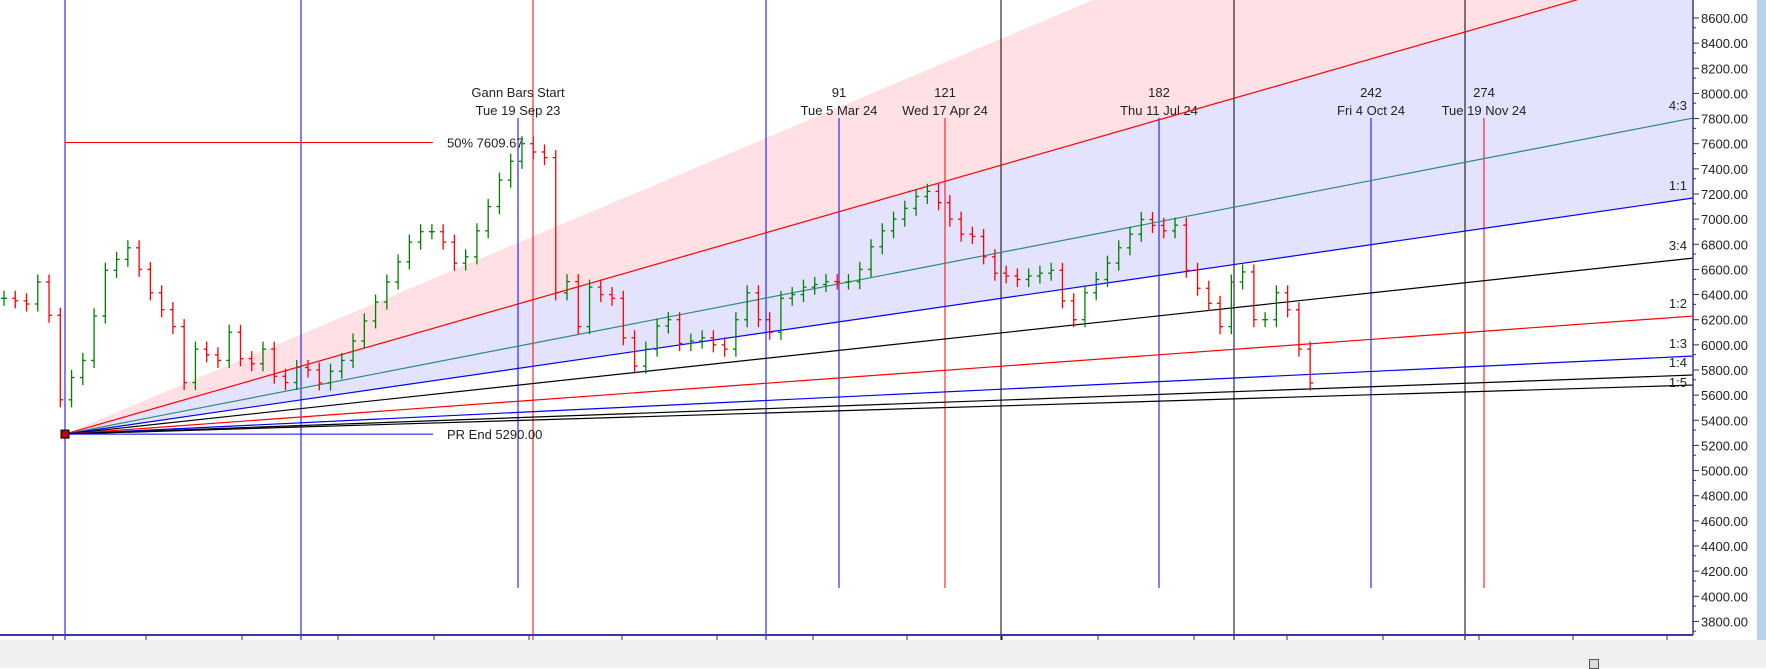  I want to click on y-tick-label: 6000.00, so click(1724, 345).